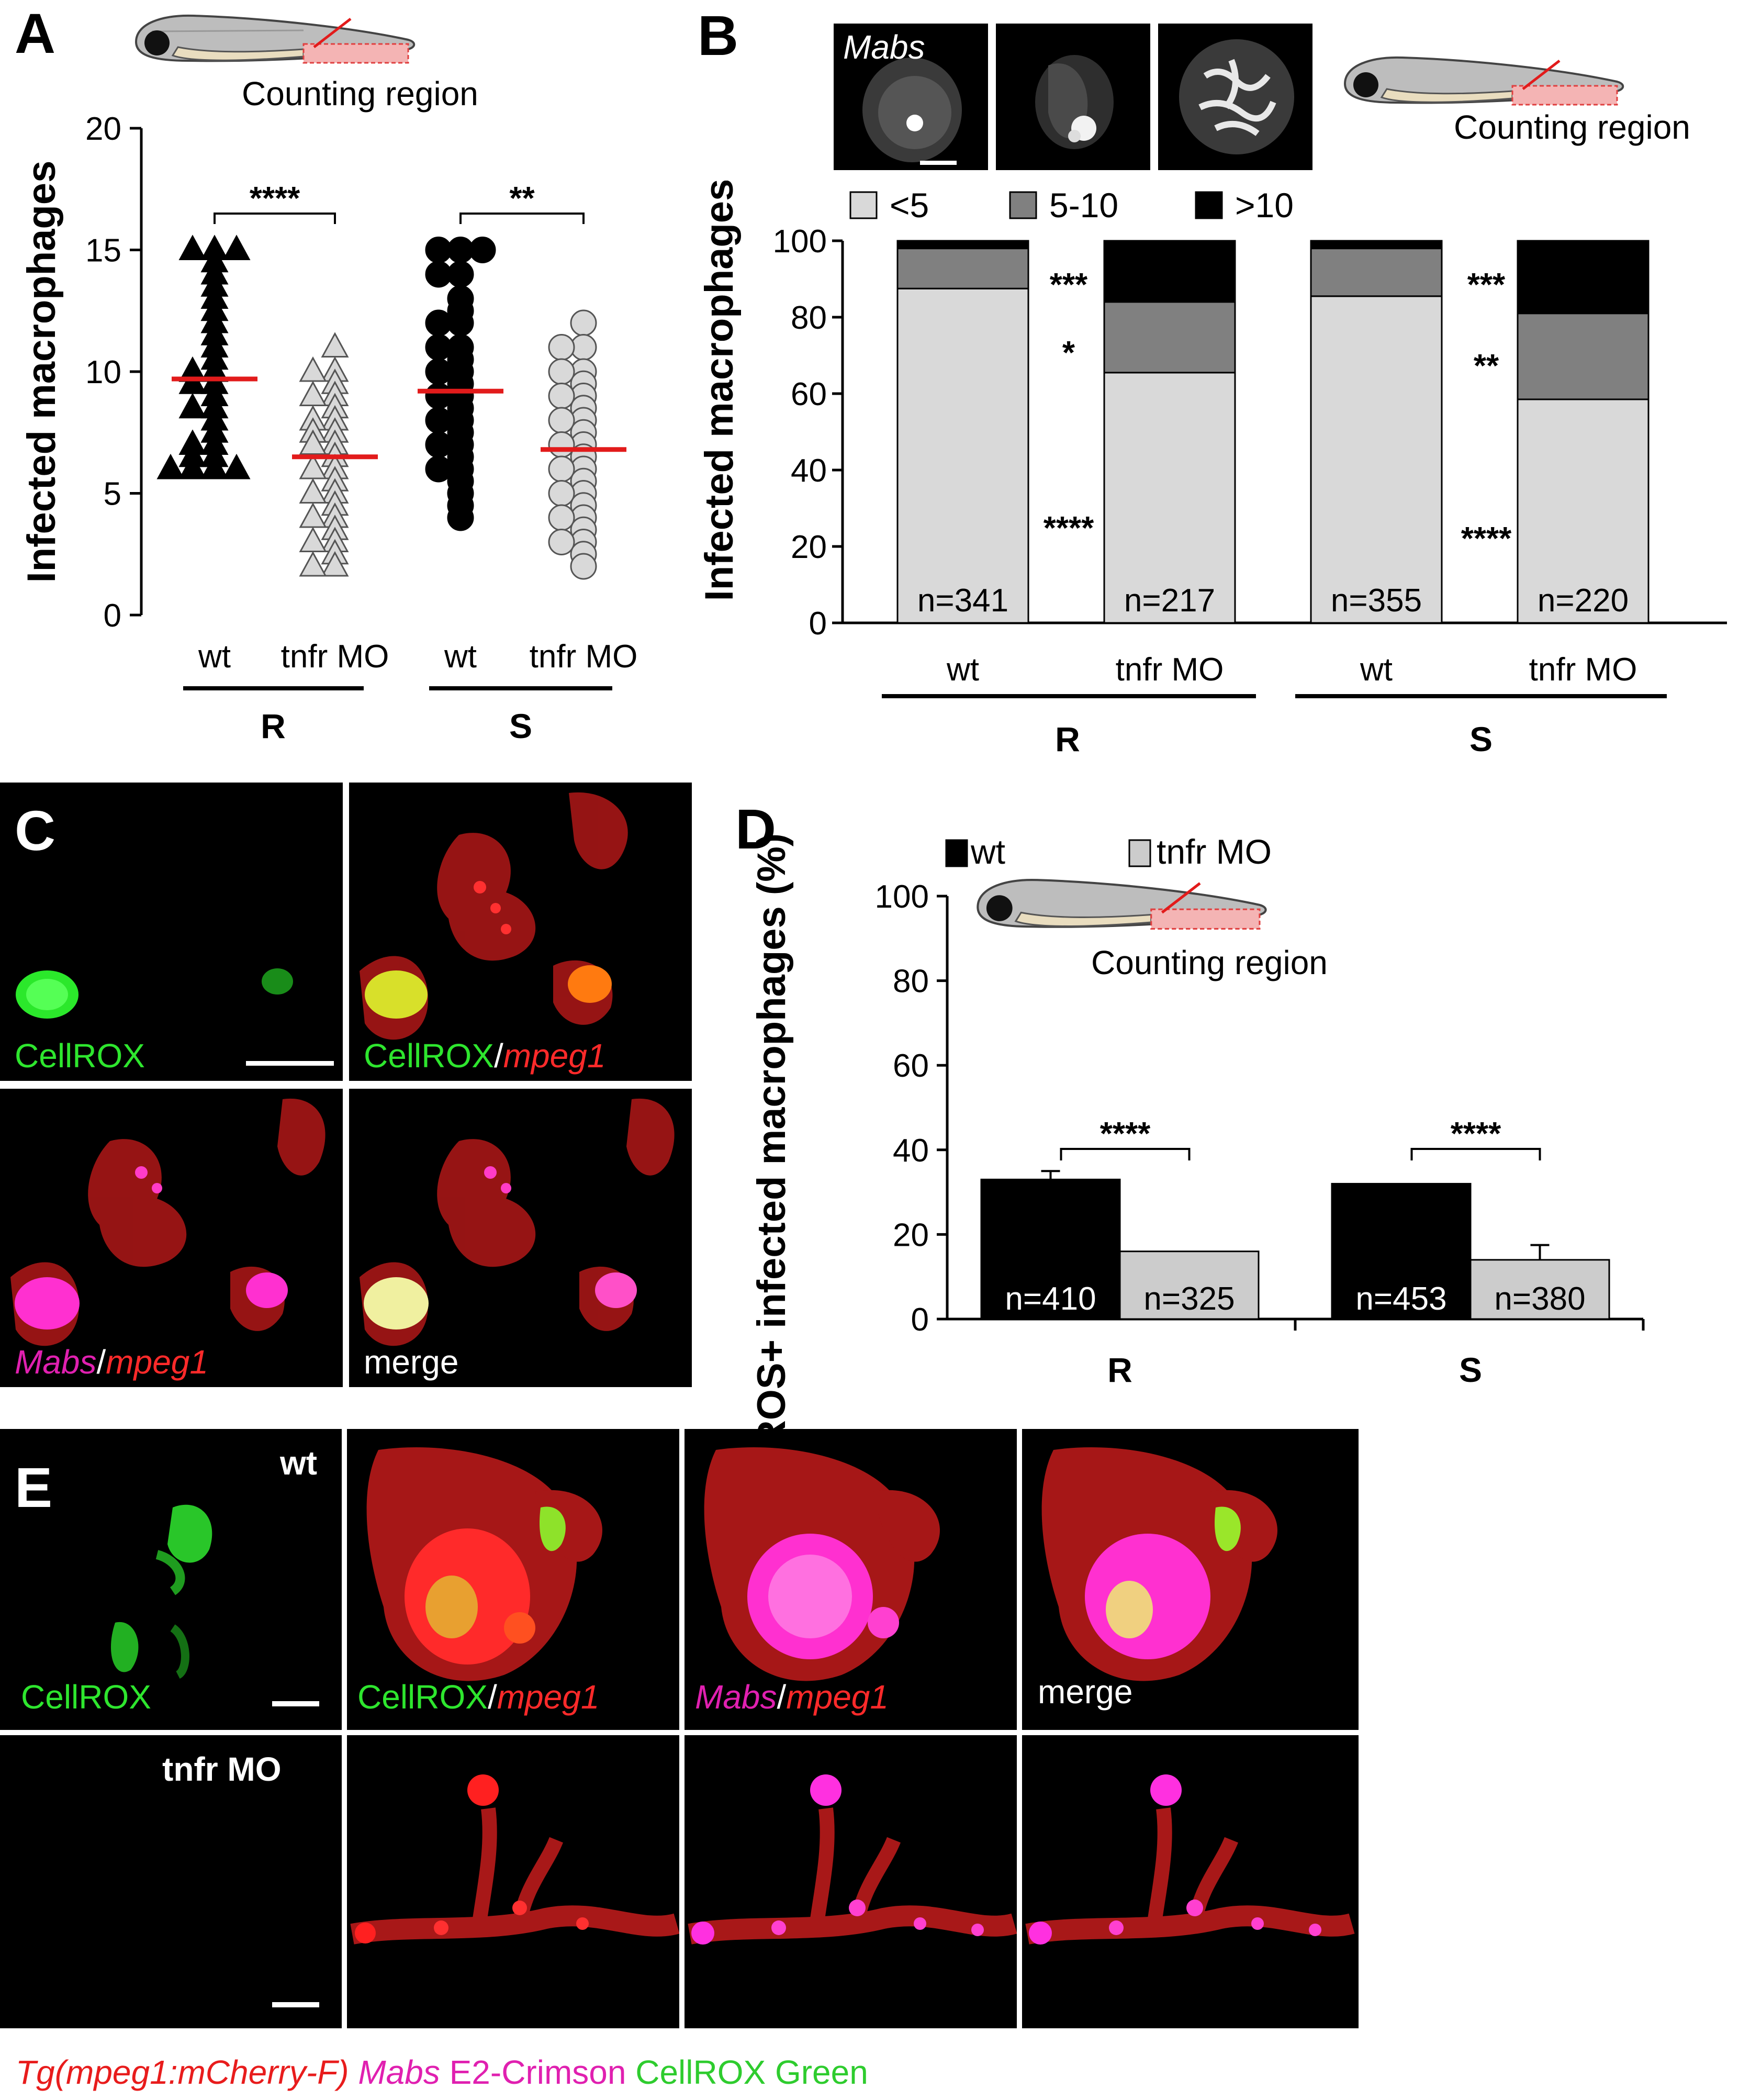 The image size is (1739, 2100). I want to click on significance-label-b: **, so click(1486, 366).